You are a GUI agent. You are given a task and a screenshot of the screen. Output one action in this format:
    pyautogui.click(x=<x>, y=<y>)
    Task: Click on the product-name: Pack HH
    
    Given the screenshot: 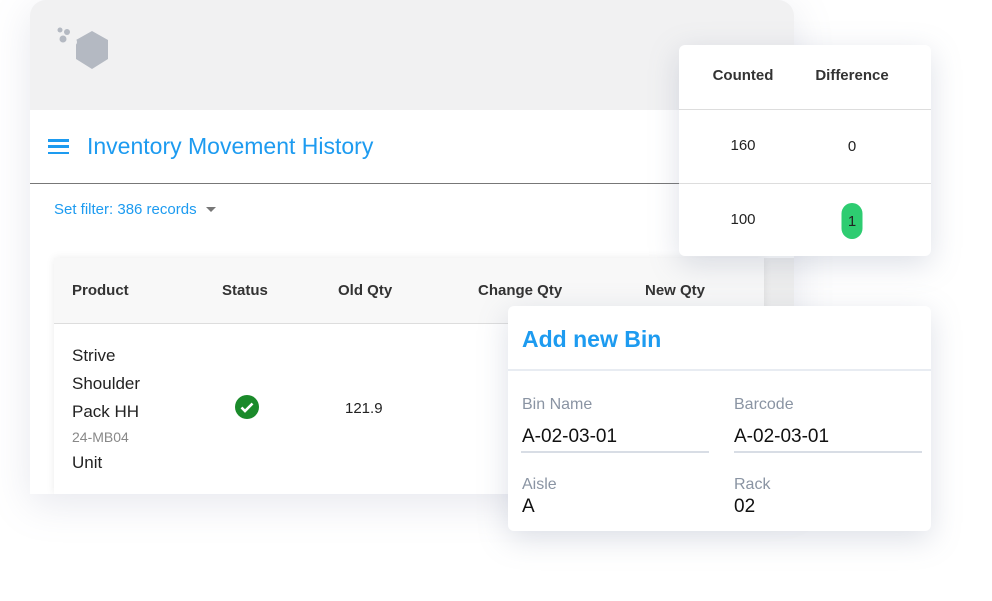 What is the action you would take?
    pyautogui.click(x=106, y=411)
    